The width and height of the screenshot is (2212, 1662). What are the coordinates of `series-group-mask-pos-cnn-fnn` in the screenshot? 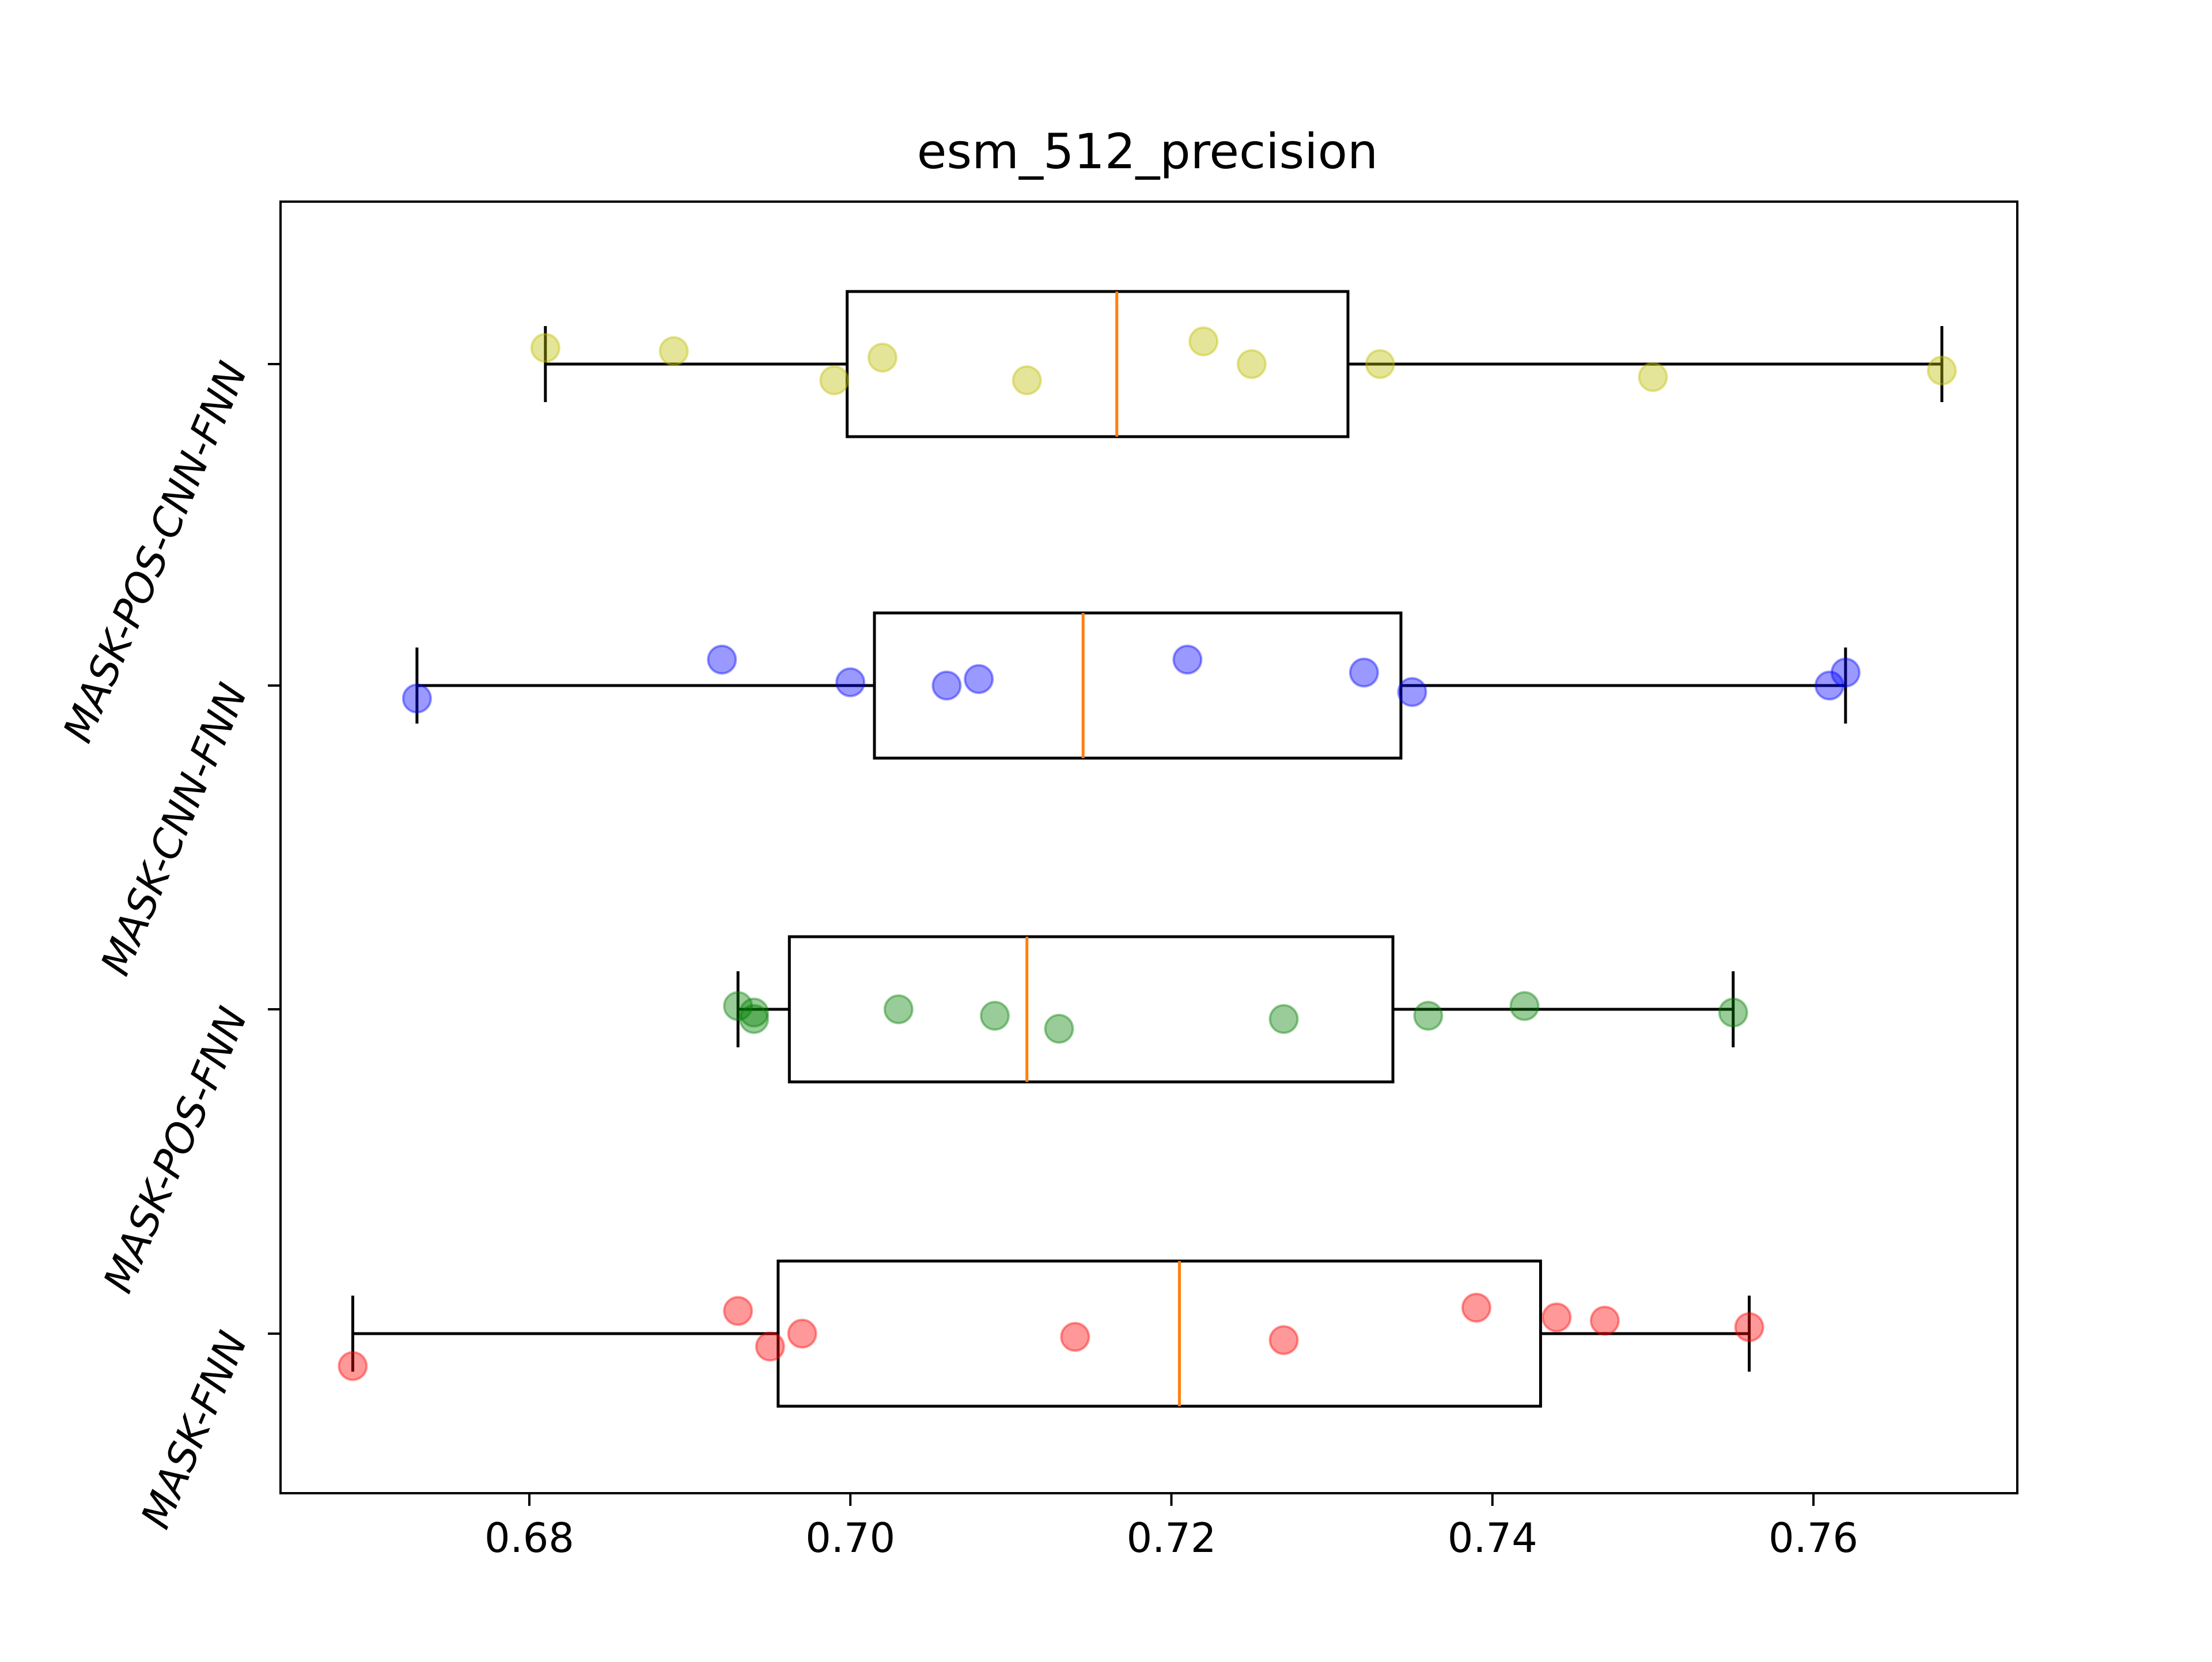 It's located at (1243, 364).